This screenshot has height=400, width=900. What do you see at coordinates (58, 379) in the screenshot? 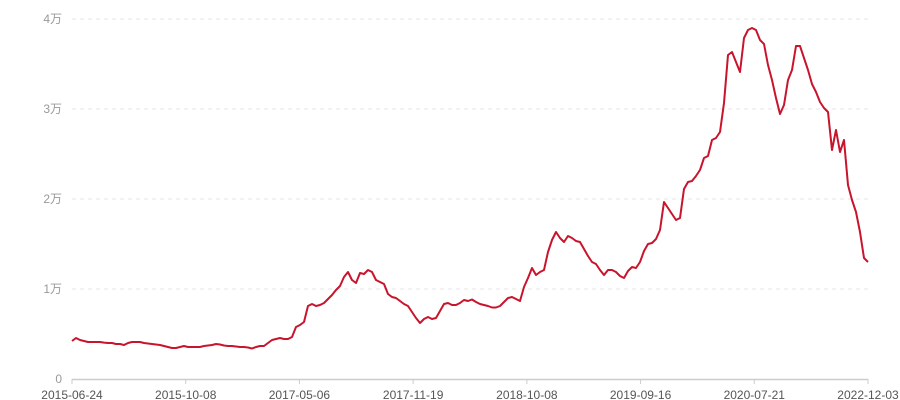
I see `y-tick-label: 0` at bounding box center [58, 379].